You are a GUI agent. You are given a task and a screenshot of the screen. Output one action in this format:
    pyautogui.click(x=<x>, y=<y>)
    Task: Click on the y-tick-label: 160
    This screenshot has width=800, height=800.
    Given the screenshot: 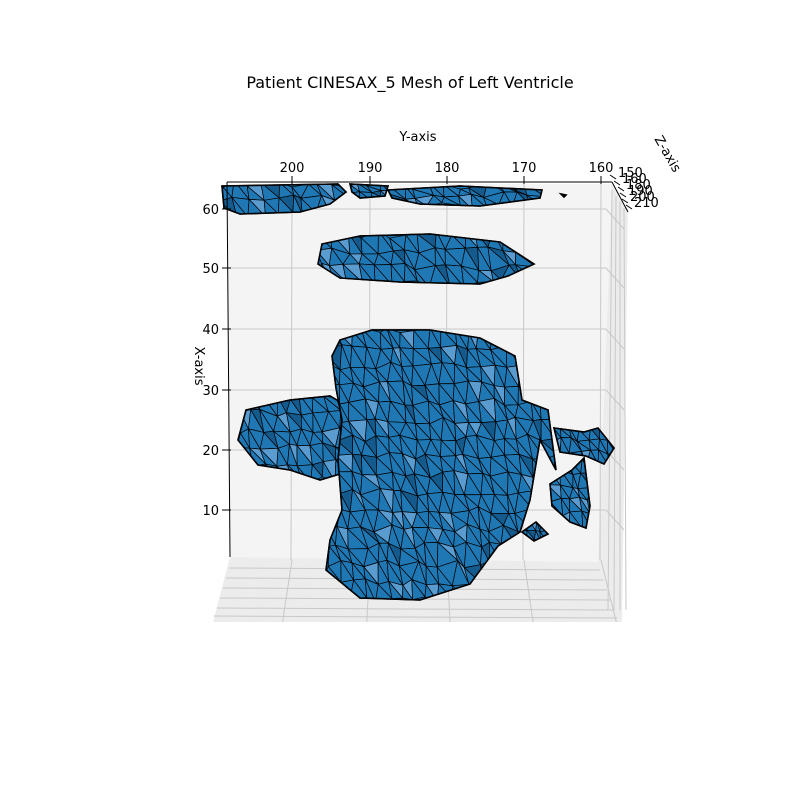 What is the action you would take?
    pyautogui.click(x=601, y=168)
    